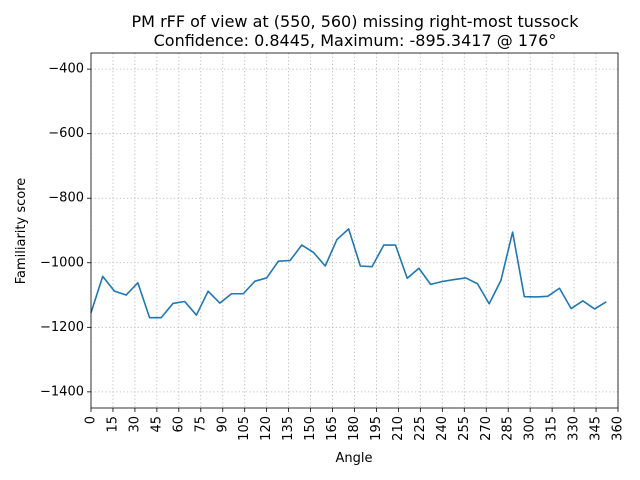  What do you see at coordinates (62, 327) in the screenshot?
I see `y-tick-label: −1200` at bounding box center [62, 327].